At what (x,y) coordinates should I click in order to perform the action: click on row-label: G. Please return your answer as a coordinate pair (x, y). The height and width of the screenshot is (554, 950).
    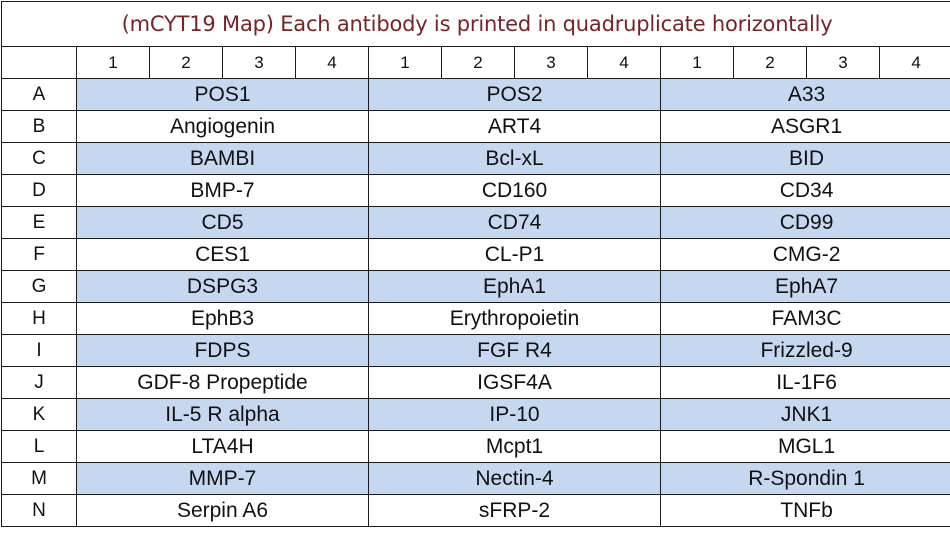
    Looking at the image, I should click on (39, 286).